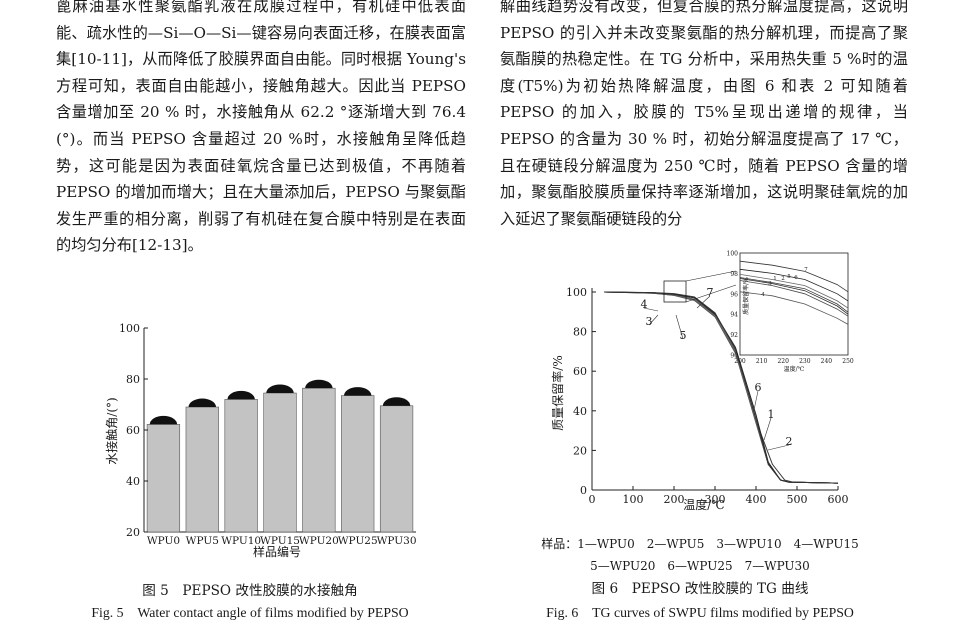 The height and width of the screenshot is (637, 964). What do you see at coordinates (703, 504) in the screenshot?
I see `tg-chart-x-label: 温度/℃` at bounding box center [703, 504].